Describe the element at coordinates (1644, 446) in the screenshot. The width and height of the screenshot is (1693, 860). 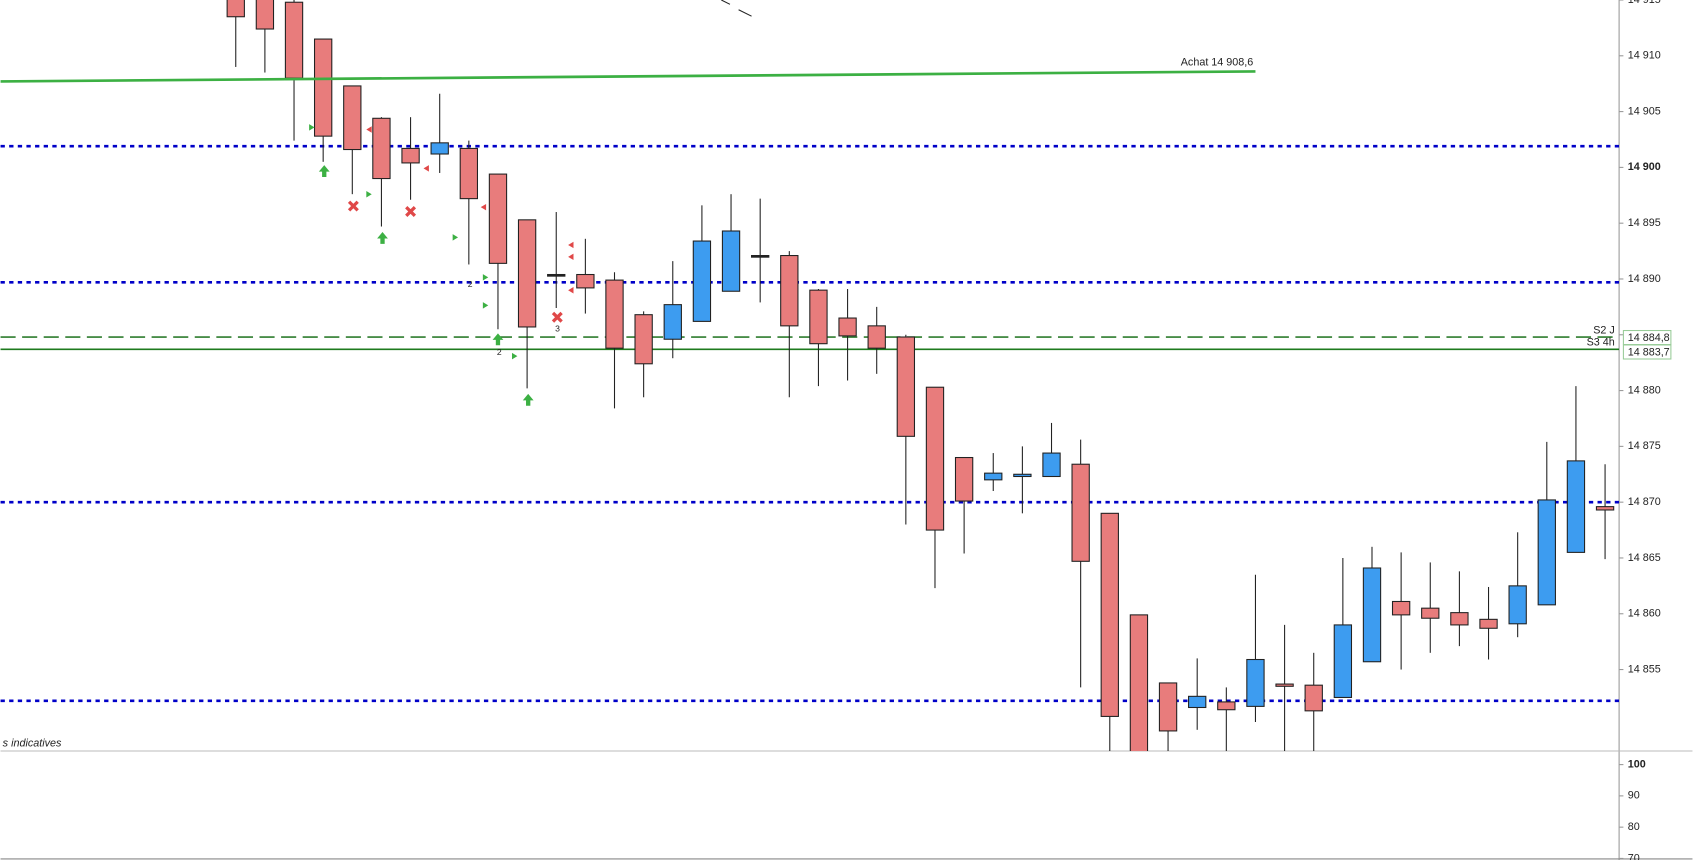
I see `y-tick-label: 14 875` at that location.